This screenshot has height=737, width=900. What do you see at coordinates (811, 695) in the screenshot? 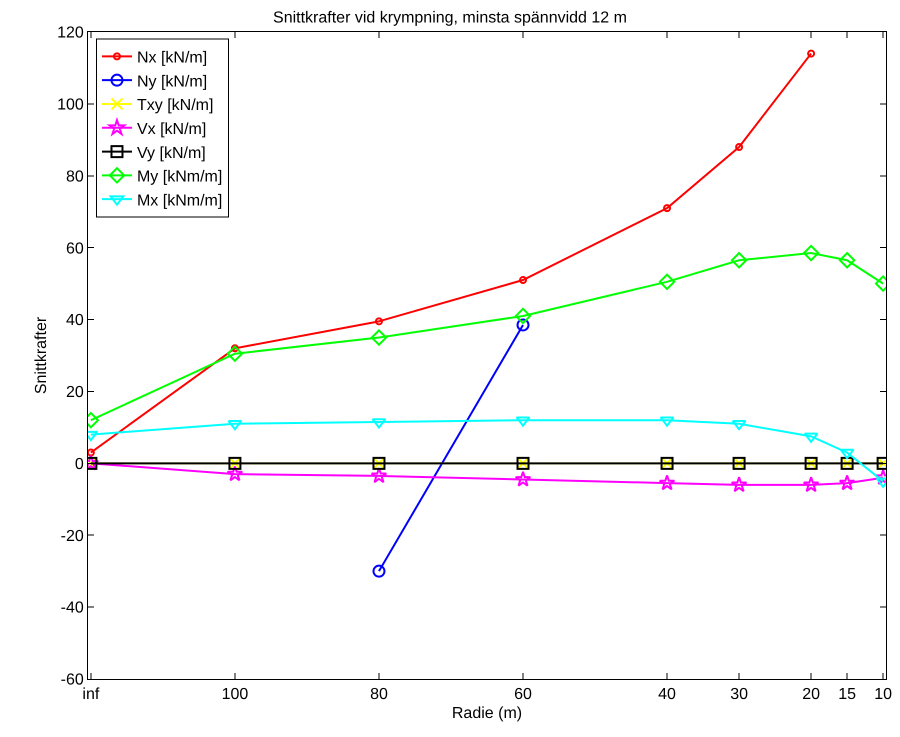
I see `x-tick-label: 20` at bounding box center [811, 695].